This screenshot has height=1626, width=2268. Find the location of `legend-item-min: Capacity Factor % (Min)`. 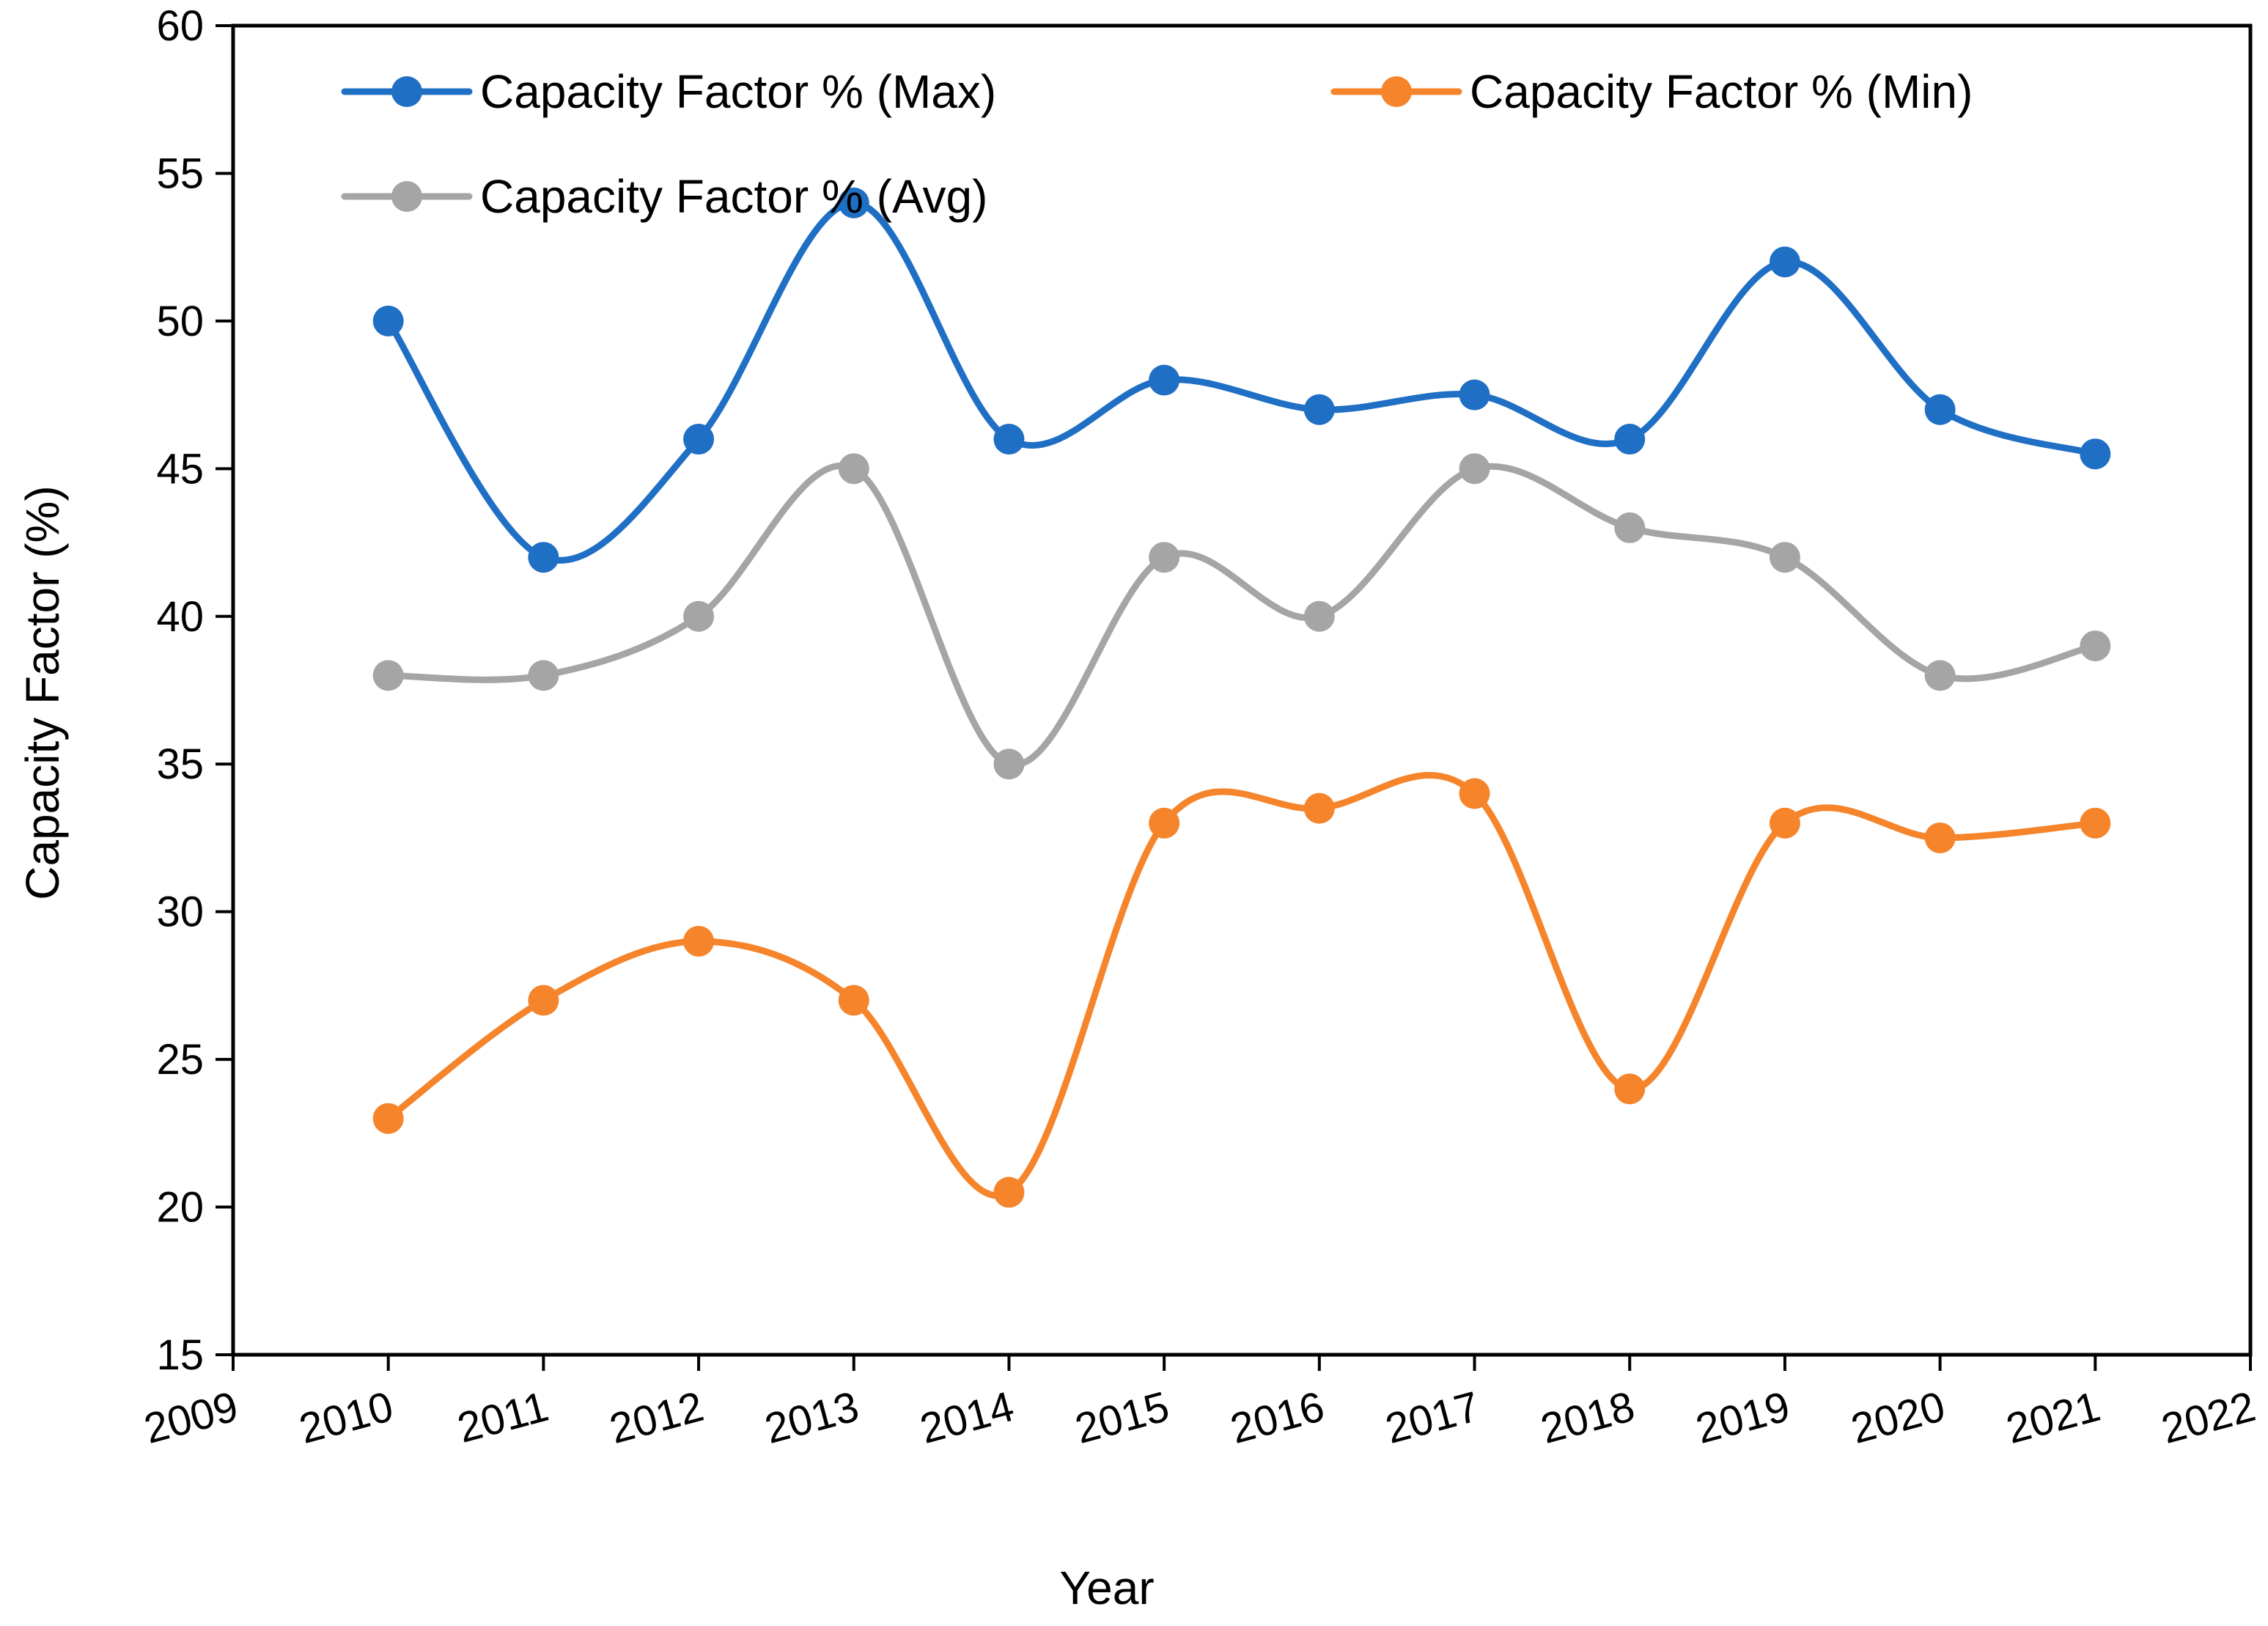

legend-item-min: Capacity Factor % (Min) is located at coordinates (1651, 91).